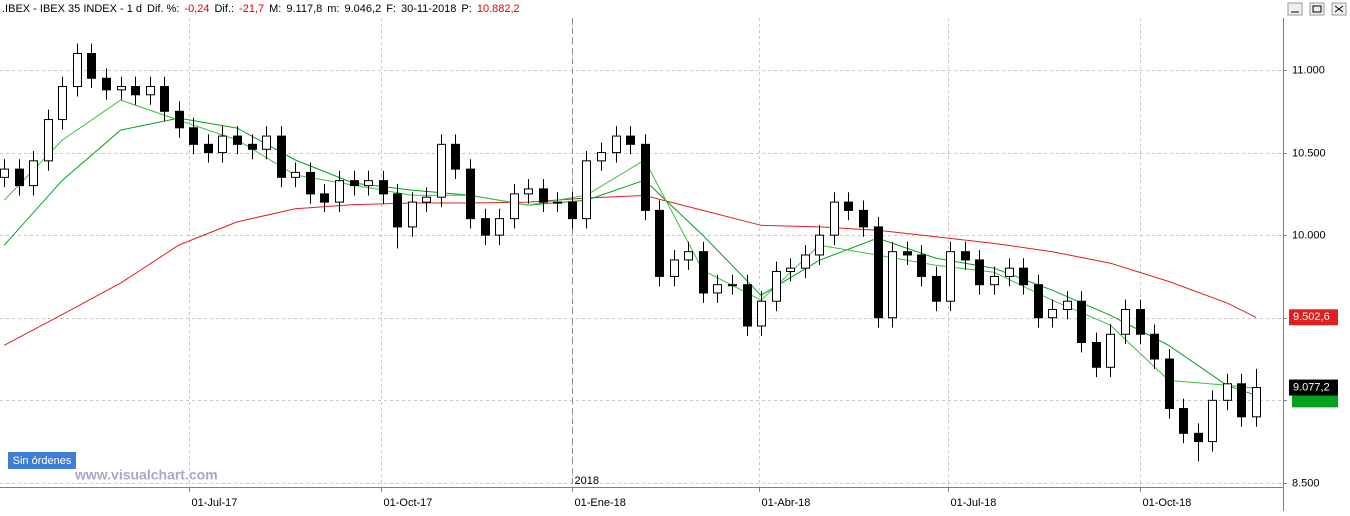 This screenshot has height=516, width=1350. I want to click on x-tick-label: 01-Abr-18, so click(786, 503).